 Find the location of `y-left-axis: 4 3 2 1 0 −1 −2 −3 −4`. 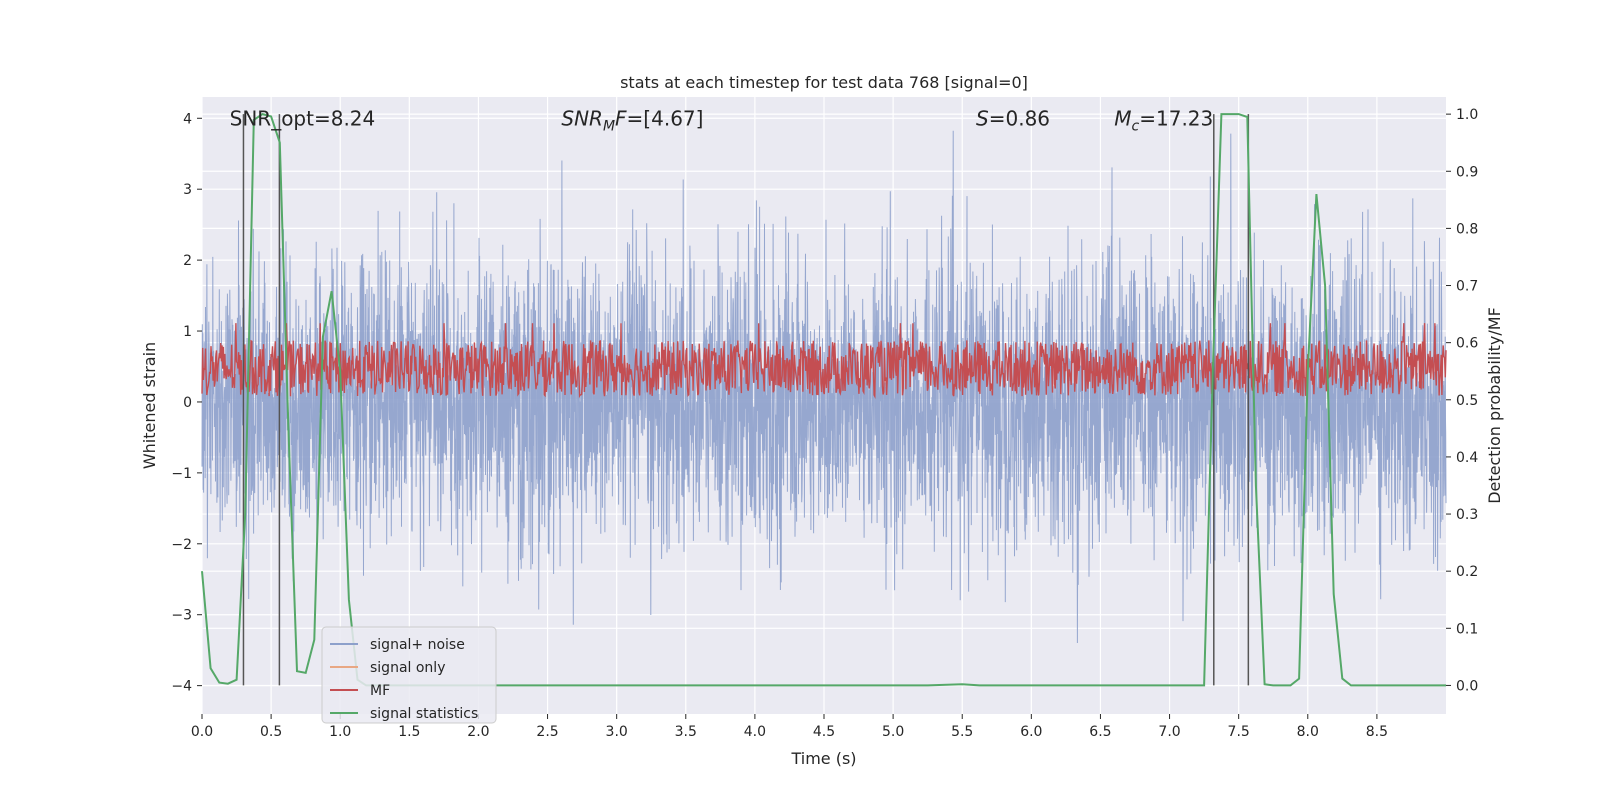

y-left-axis: 4 3 2 1 0 −1 −2 −3 −4 is located at coordinates (186, 403).